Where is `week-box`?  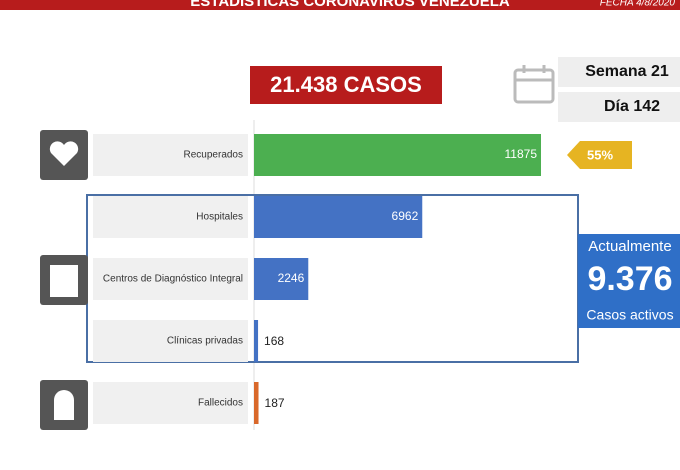
week-box is located at coordinates (619, 72).